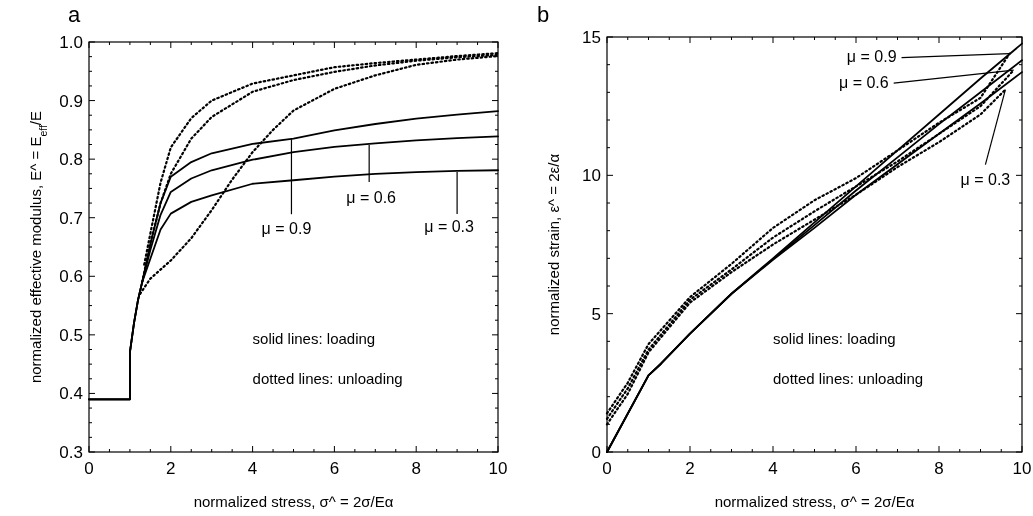 The width and height of the screenshot is (1033, 516). I want to click on y-axis-title: normalized strain, ε^ = 2ε/α, so click(553, 244).